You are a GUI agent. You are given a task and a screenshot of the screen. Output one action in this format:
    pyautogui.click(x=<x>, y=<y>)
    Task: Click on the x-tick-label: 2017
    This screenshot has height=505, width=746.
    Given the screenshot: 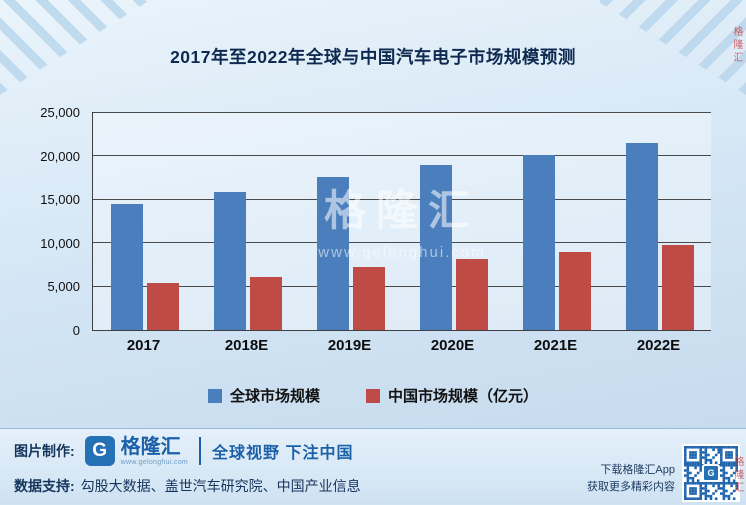 What is the action you would take?
    pyautogui.click(x=143, y=345)
    